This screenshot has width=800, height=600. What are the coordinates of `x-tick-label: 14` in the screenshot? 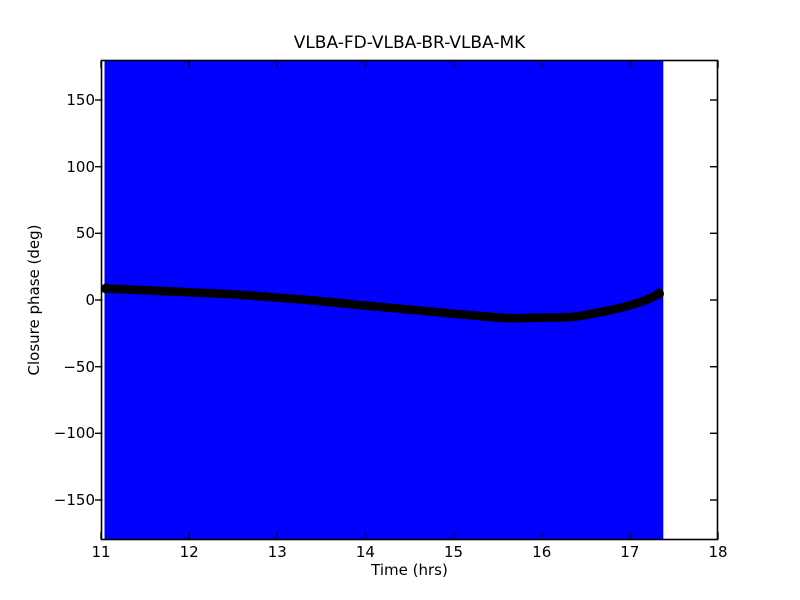 It's located at (365, 552).